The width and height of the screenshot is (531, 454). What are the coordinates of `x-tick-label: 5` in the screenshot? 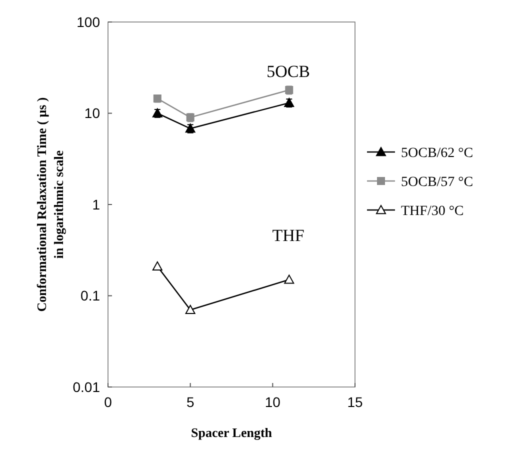 It's located at (190, 402).